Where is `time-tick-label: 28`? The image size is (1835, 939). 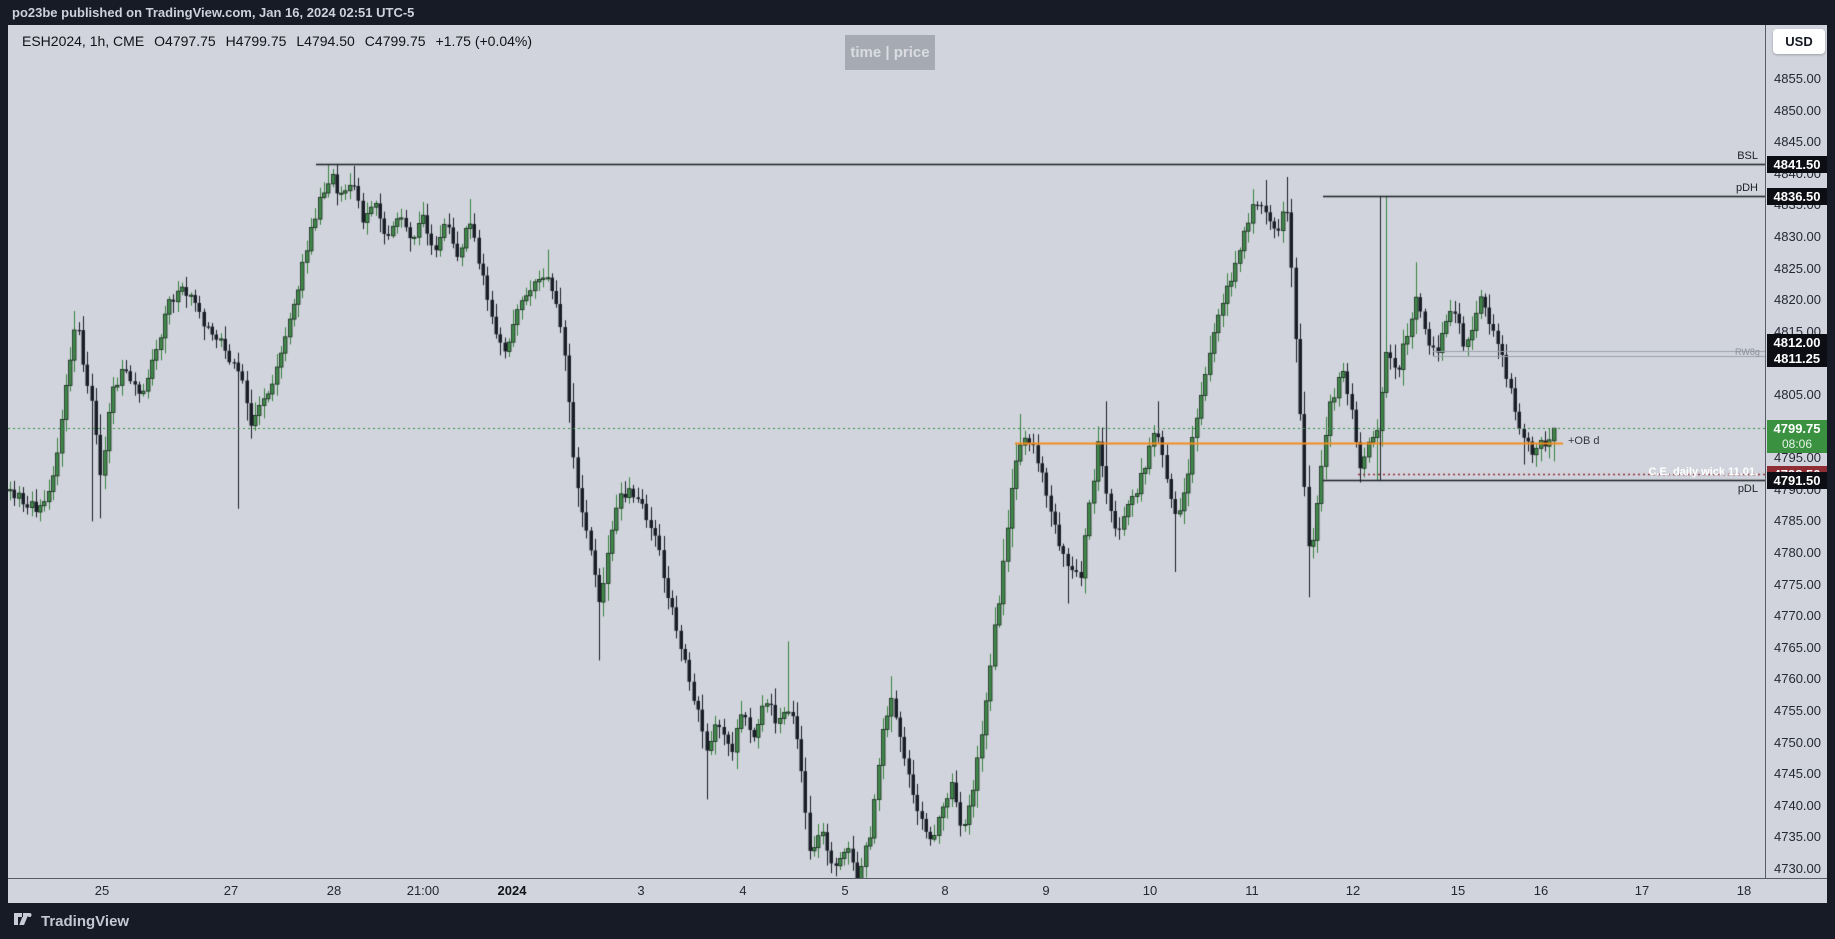 time-tick-label: 28 is located at coordinates (334, 890).